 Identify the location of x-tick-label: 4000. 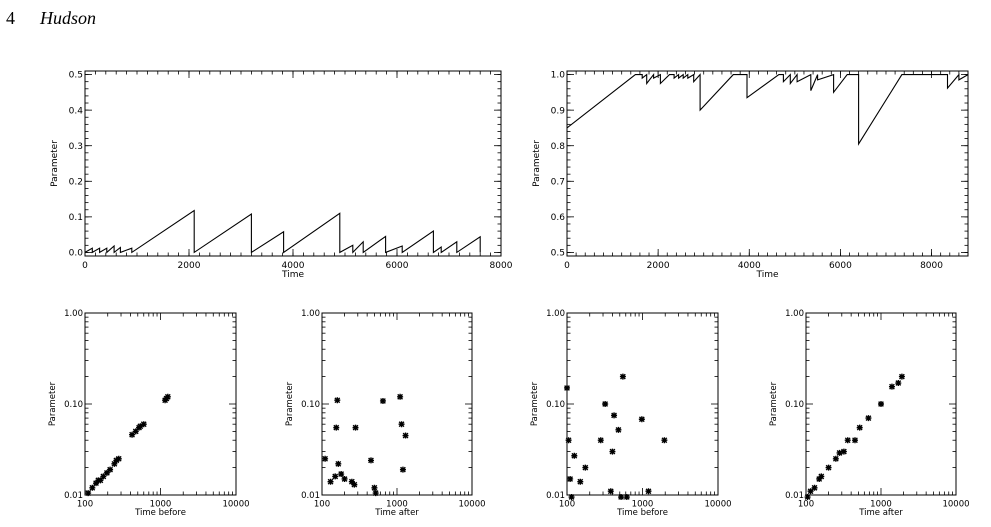
(749, 266).